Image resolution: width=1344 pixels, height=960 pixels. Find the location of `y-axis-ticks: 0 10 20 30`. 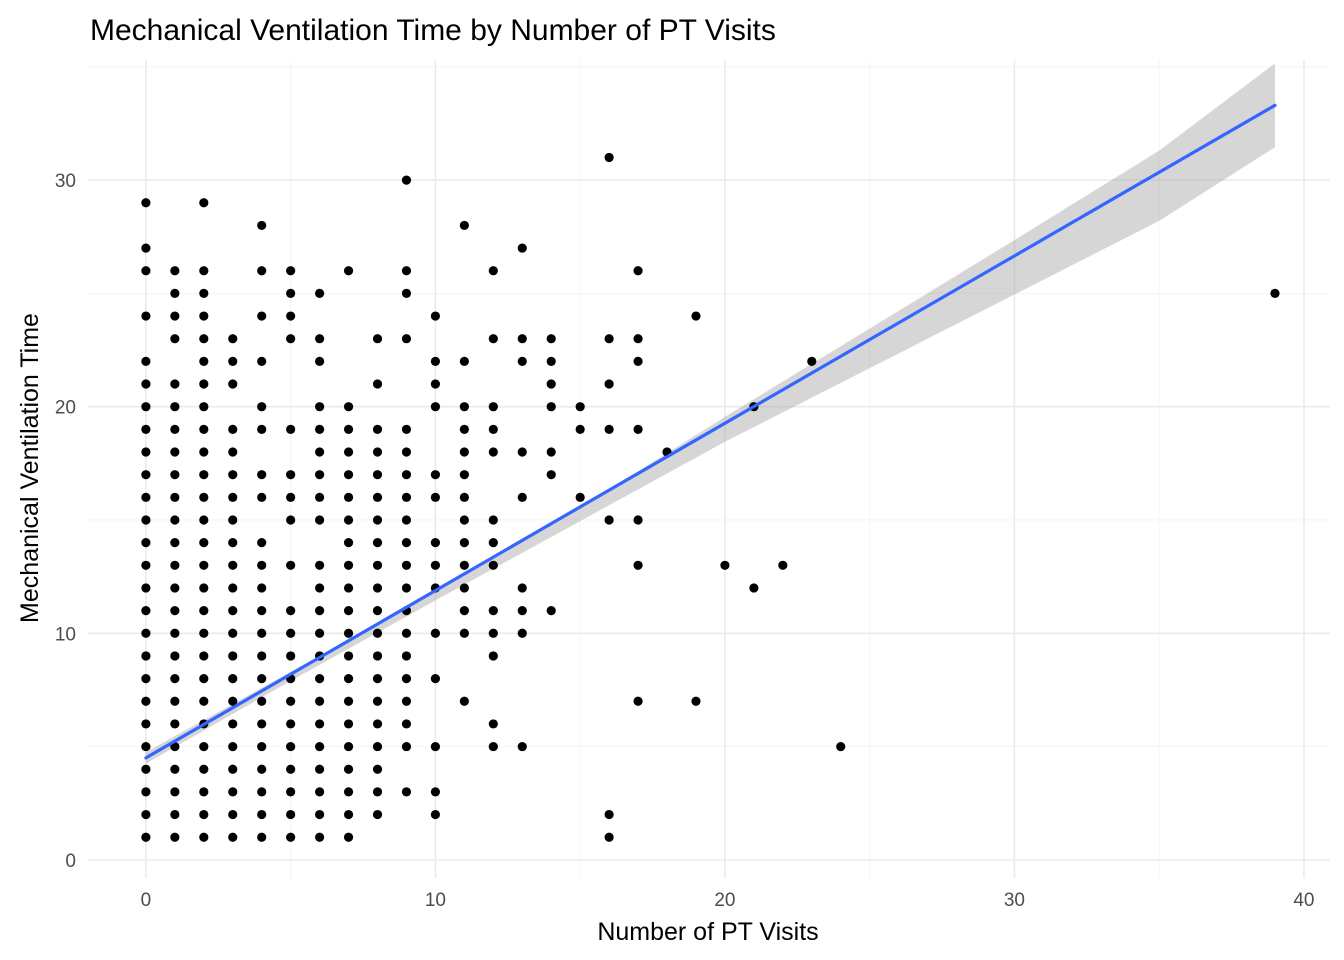

y-axis-ticks: 0 10 20 30 is located at coordinates (65, 521).